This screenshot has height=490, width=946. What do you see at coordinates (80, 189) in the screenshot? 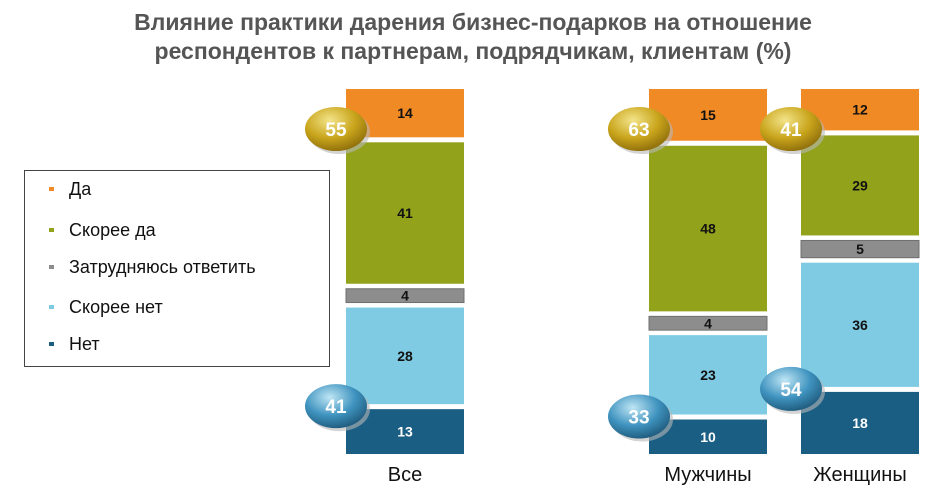
I see `legend-label-da: Да` at bounding box center [80, 189].